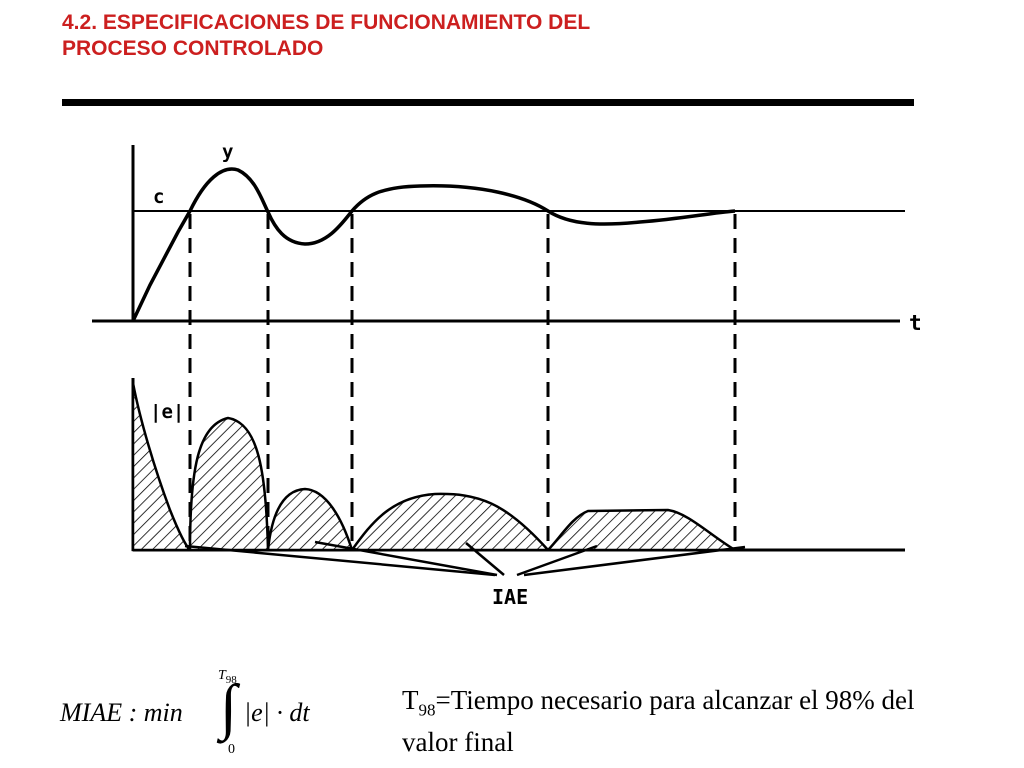  Describe the element at coordinates (167, 412) in the screenshot. I see `error-label-abs-e: |e|` at that location.